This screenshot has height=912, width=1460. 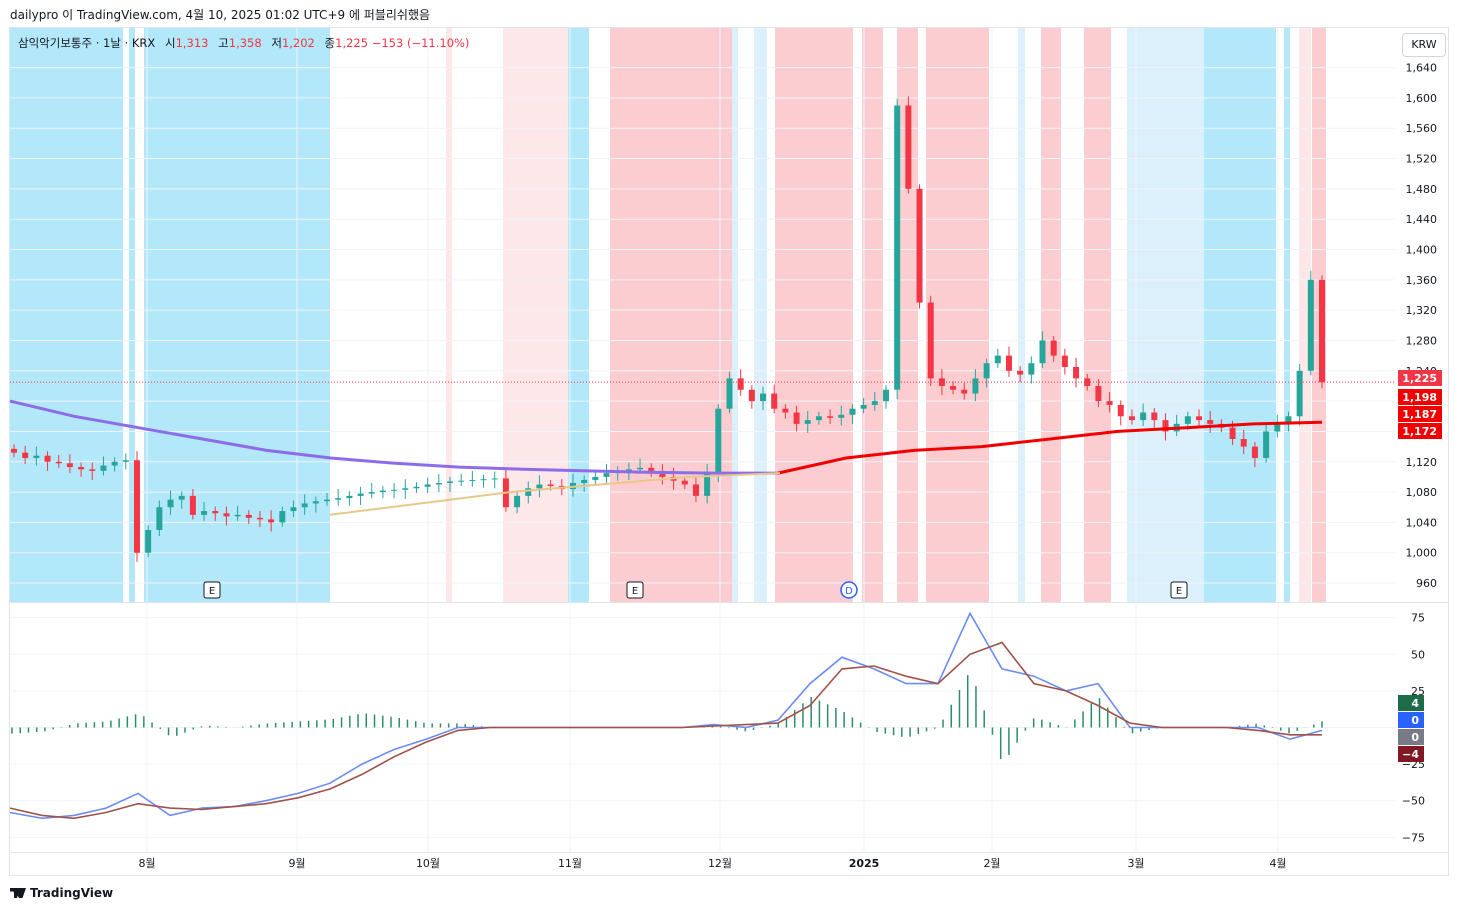 What do you see at coordinates (991, 863) in the screenshot?
I see `time-tick-label: 2월` at bounding box center [991, 863].